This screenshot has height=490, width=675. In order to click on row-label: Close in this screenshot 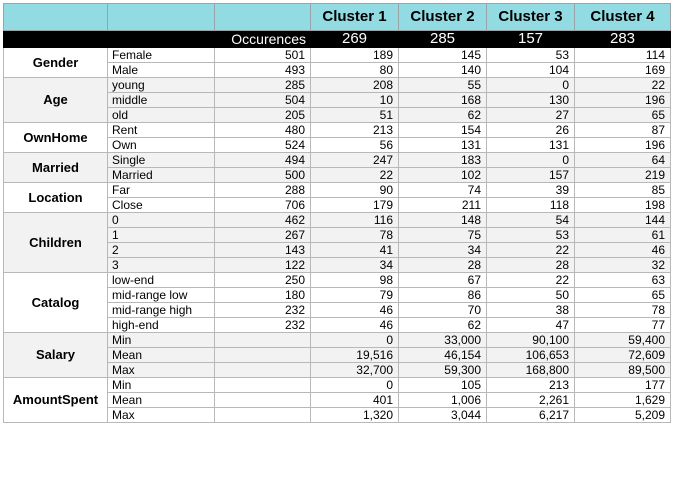, I will do `click(161, 205)`.